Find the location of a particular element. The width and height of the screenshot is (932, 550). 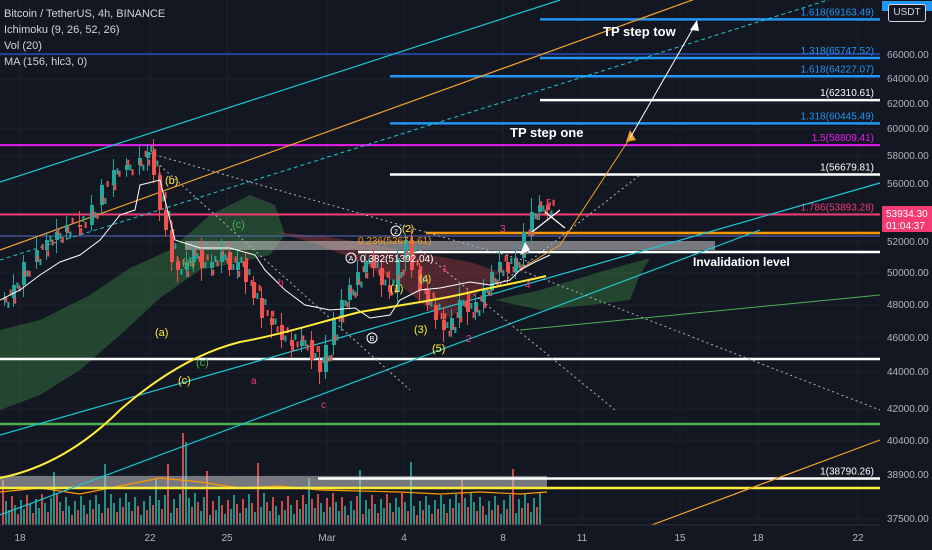

wave-label: 3 is located at coordinates (503, 229).